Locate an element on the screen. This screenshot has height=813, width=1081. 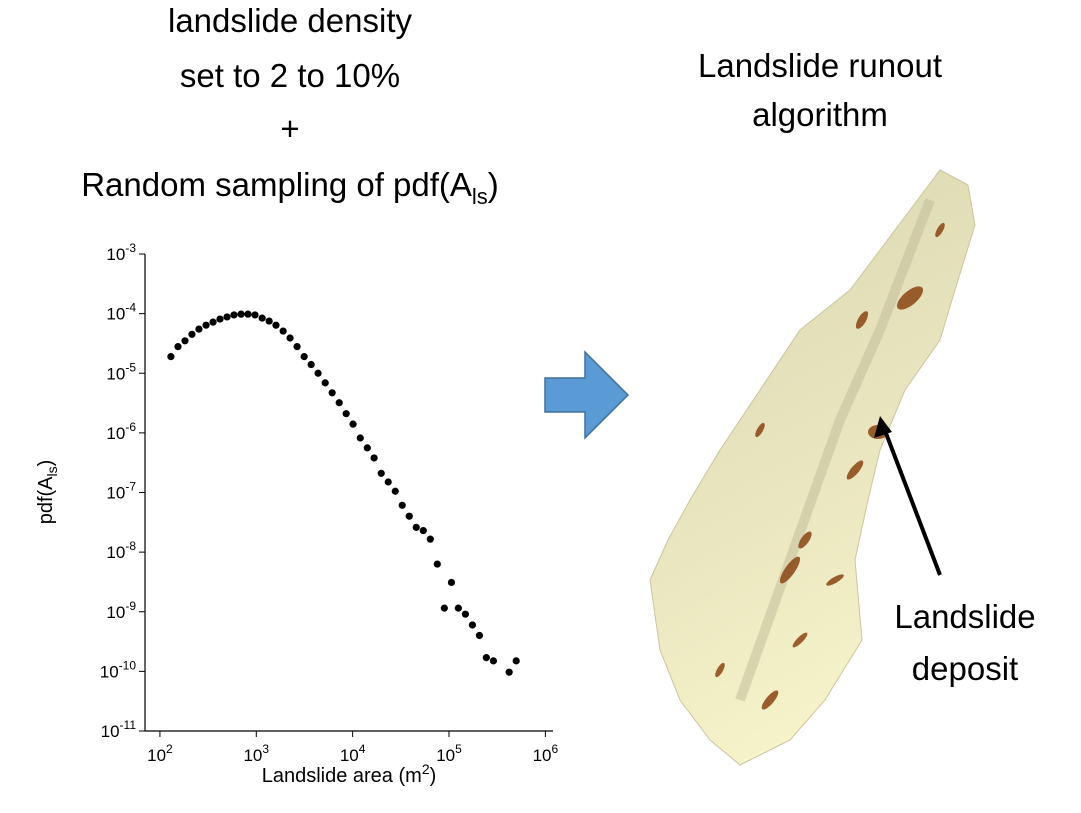
valley is located at coordinates (835, 450).